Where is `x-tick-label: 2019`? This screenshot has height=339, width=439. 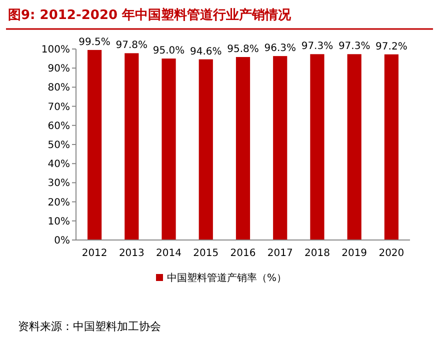 x-tick-label: 2019 is located at coordinates (355, 253).